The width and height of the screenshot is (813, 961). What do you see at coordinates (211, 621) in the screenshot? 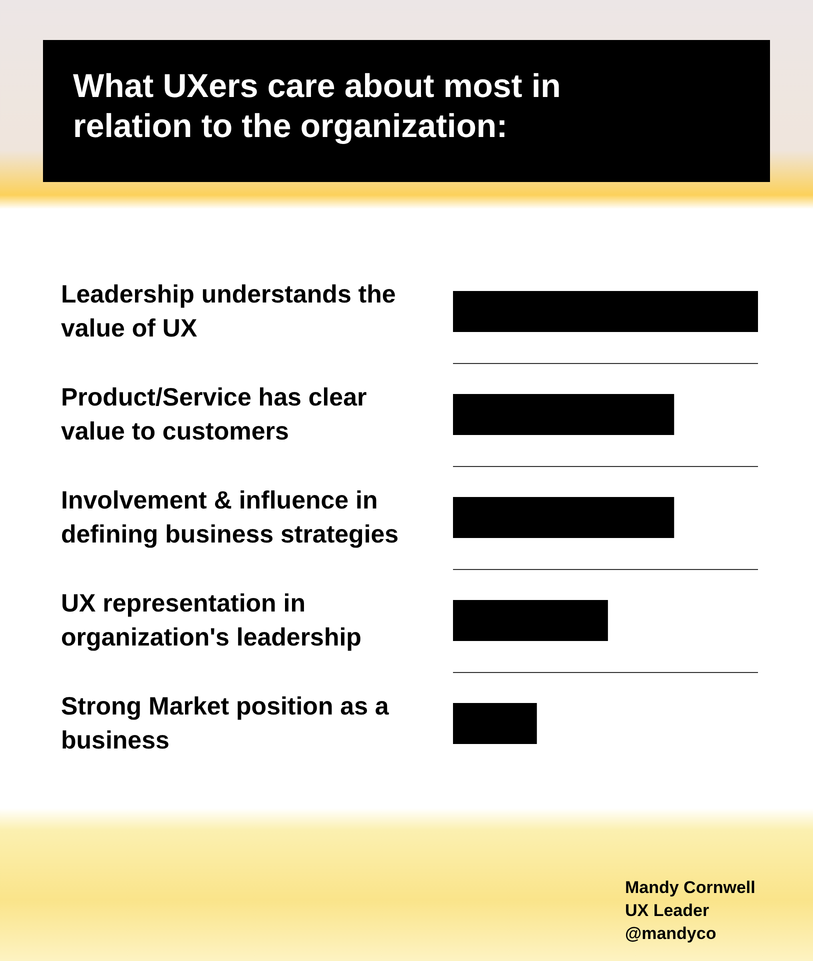
I see `y-tick-label: UX representation in organization's leadership` at bounding box center [211, 621].